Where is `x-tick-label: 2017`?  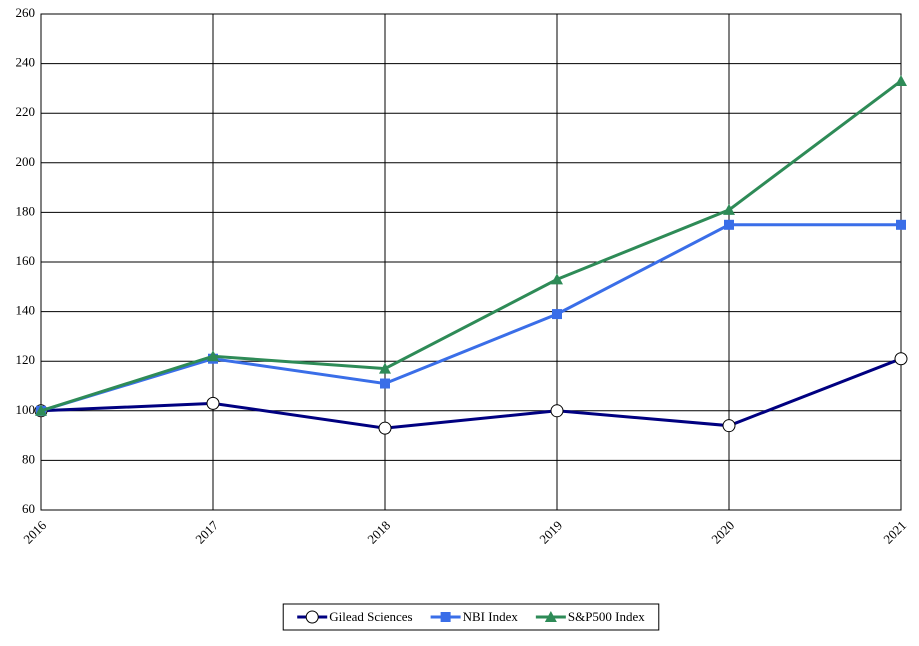
x-tick-label: 2017 is located at coordinates (206, 531).